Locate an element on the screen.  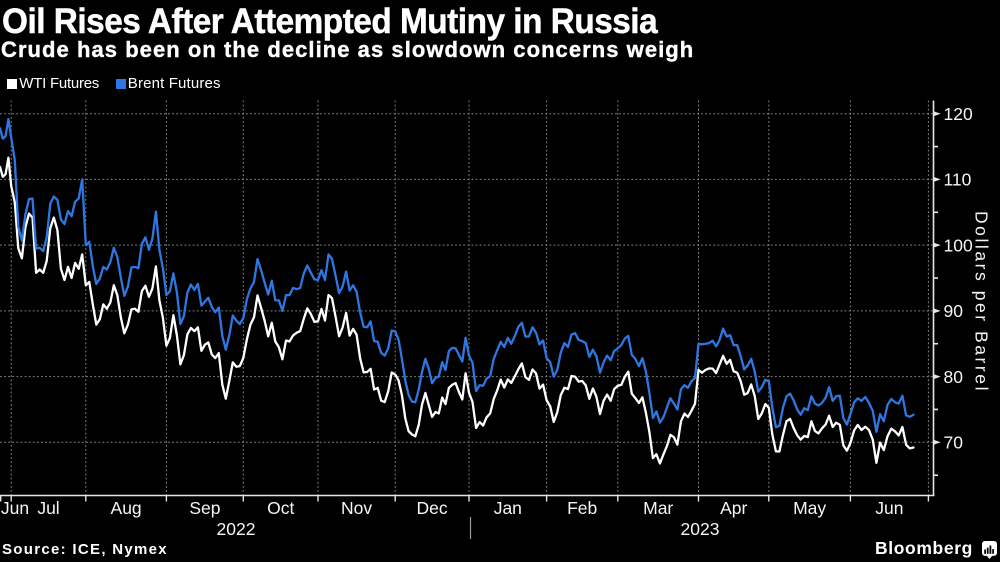
svg-text: Jan is located at coordinates (508, 508).